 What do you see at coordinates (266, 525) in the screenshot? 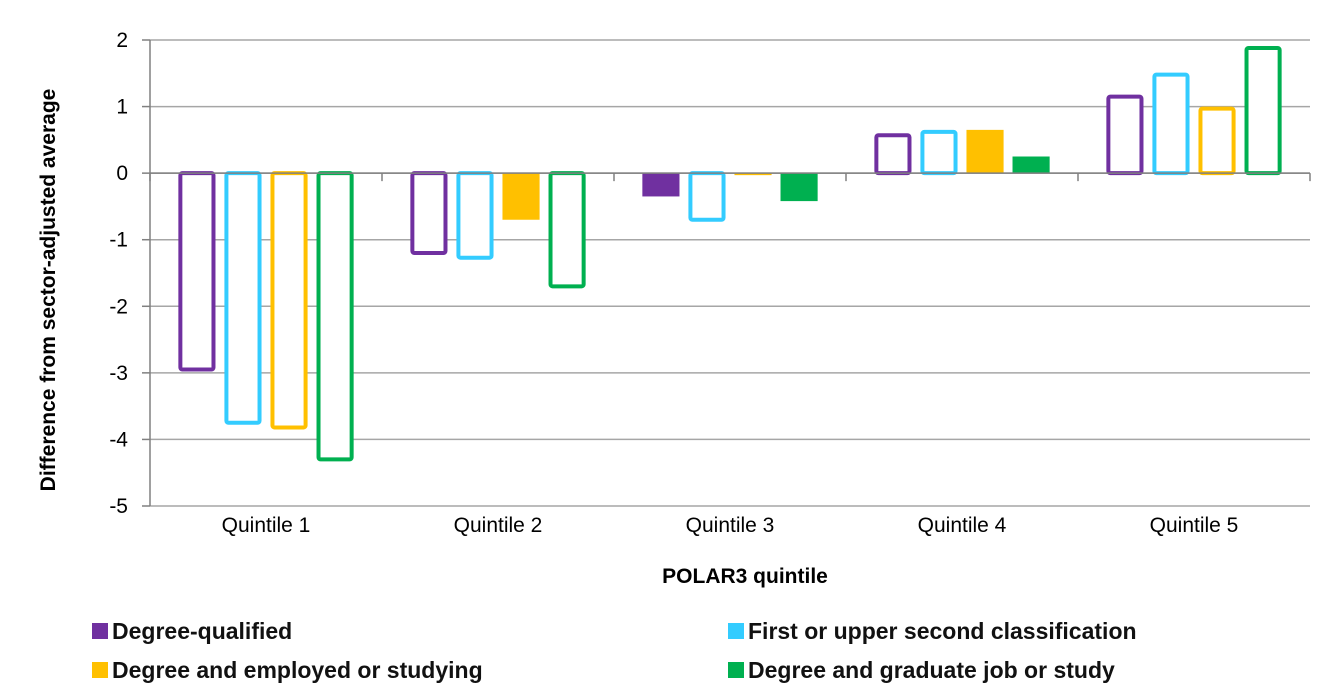
I see `x-category-label: Quintile 1` at bounding box center [266, 525].